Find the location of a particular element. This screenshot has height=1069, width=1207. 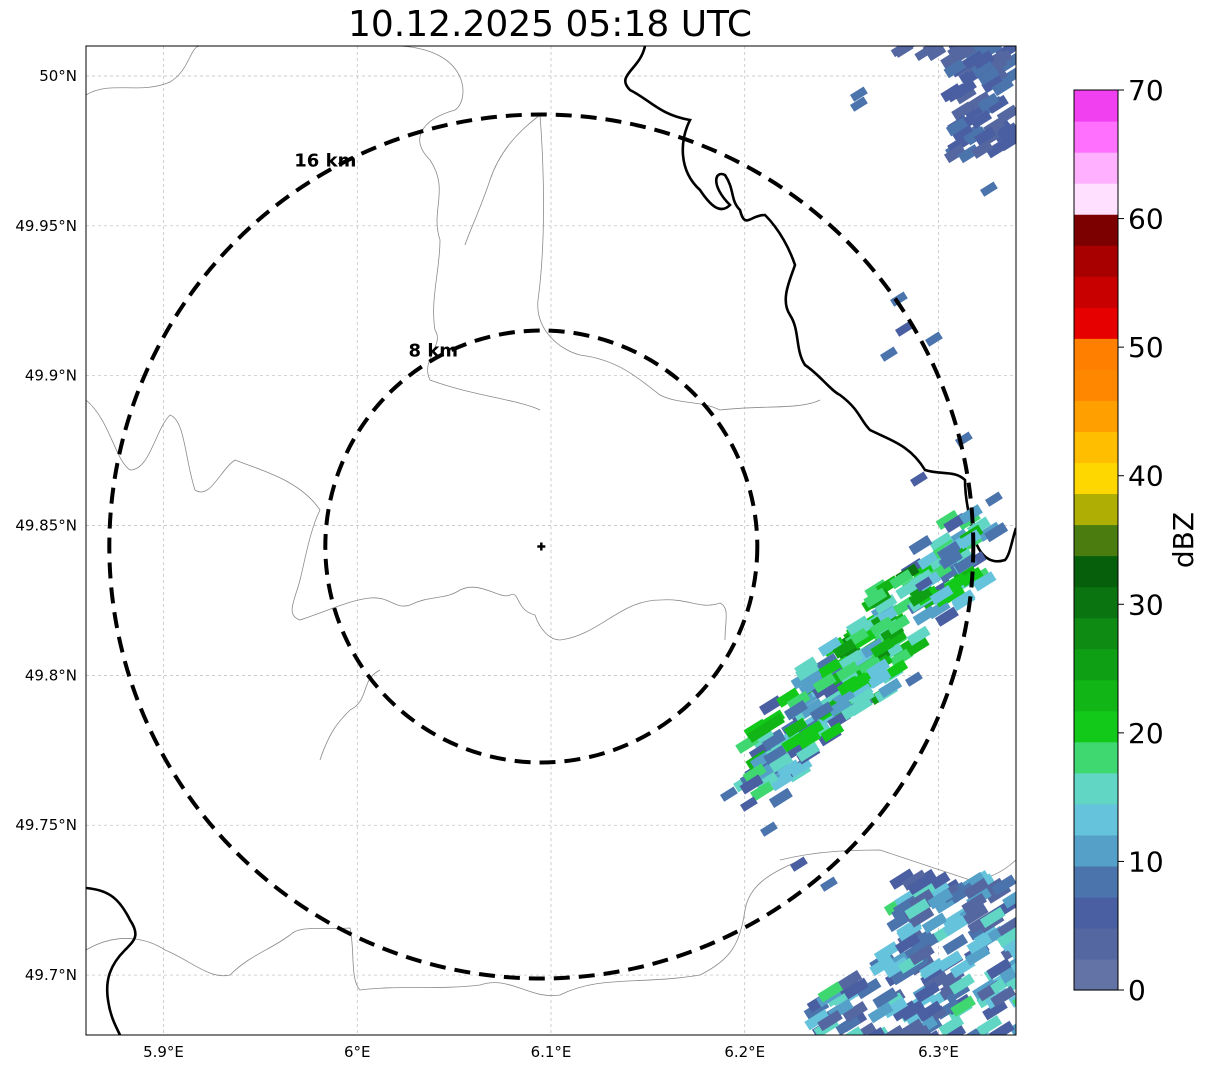

colorbar-tick-label: 40 is located at coordinates (1146, 476).